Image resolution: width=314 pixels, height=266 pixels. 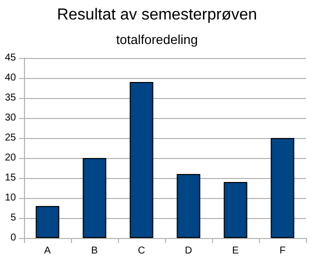 I want to click on chart-title: Resultat av semesterprøven, so click(x=157, y=15).